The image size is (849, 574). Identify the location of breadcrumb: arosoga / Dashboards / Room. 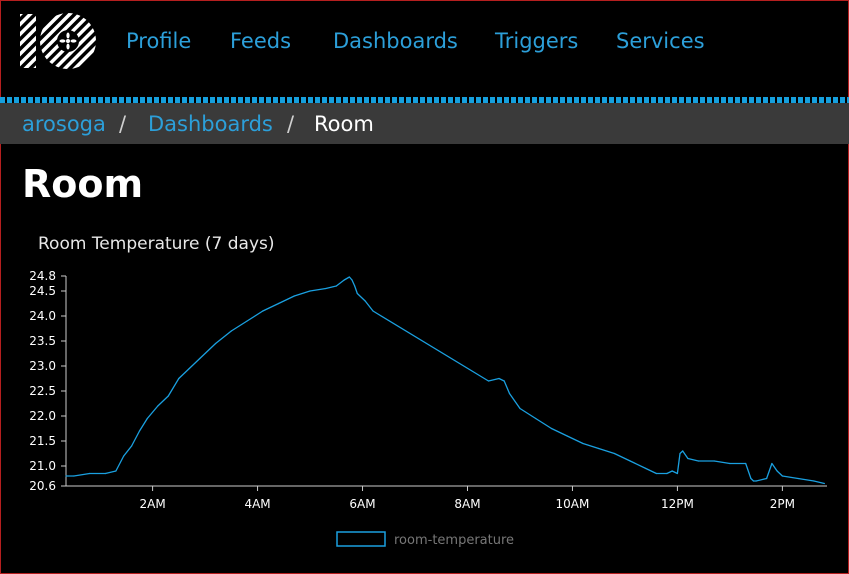
(424, 123).